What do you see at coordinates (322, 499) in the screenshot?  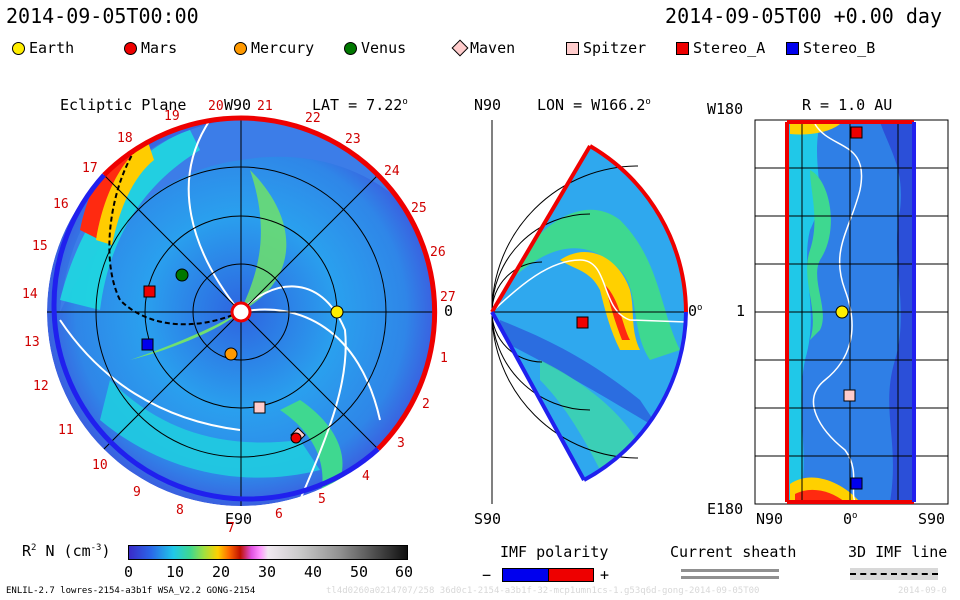 I see `rotation-number: 5` at bounding box center [322, 499].